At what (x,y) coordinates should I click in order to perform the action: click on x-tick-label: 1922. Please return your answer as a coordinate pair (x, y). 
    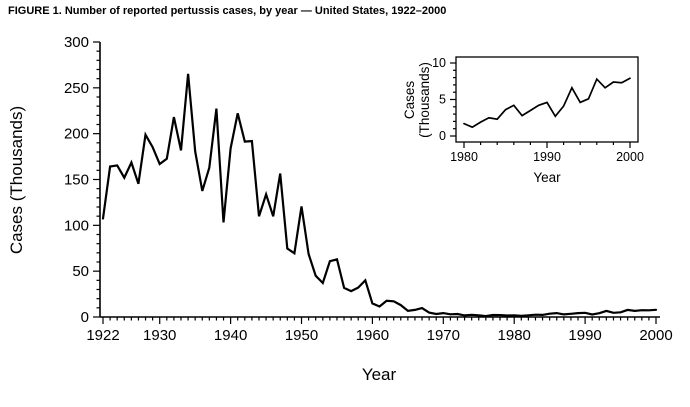
    Looking at the image, I should click on (102, 335).